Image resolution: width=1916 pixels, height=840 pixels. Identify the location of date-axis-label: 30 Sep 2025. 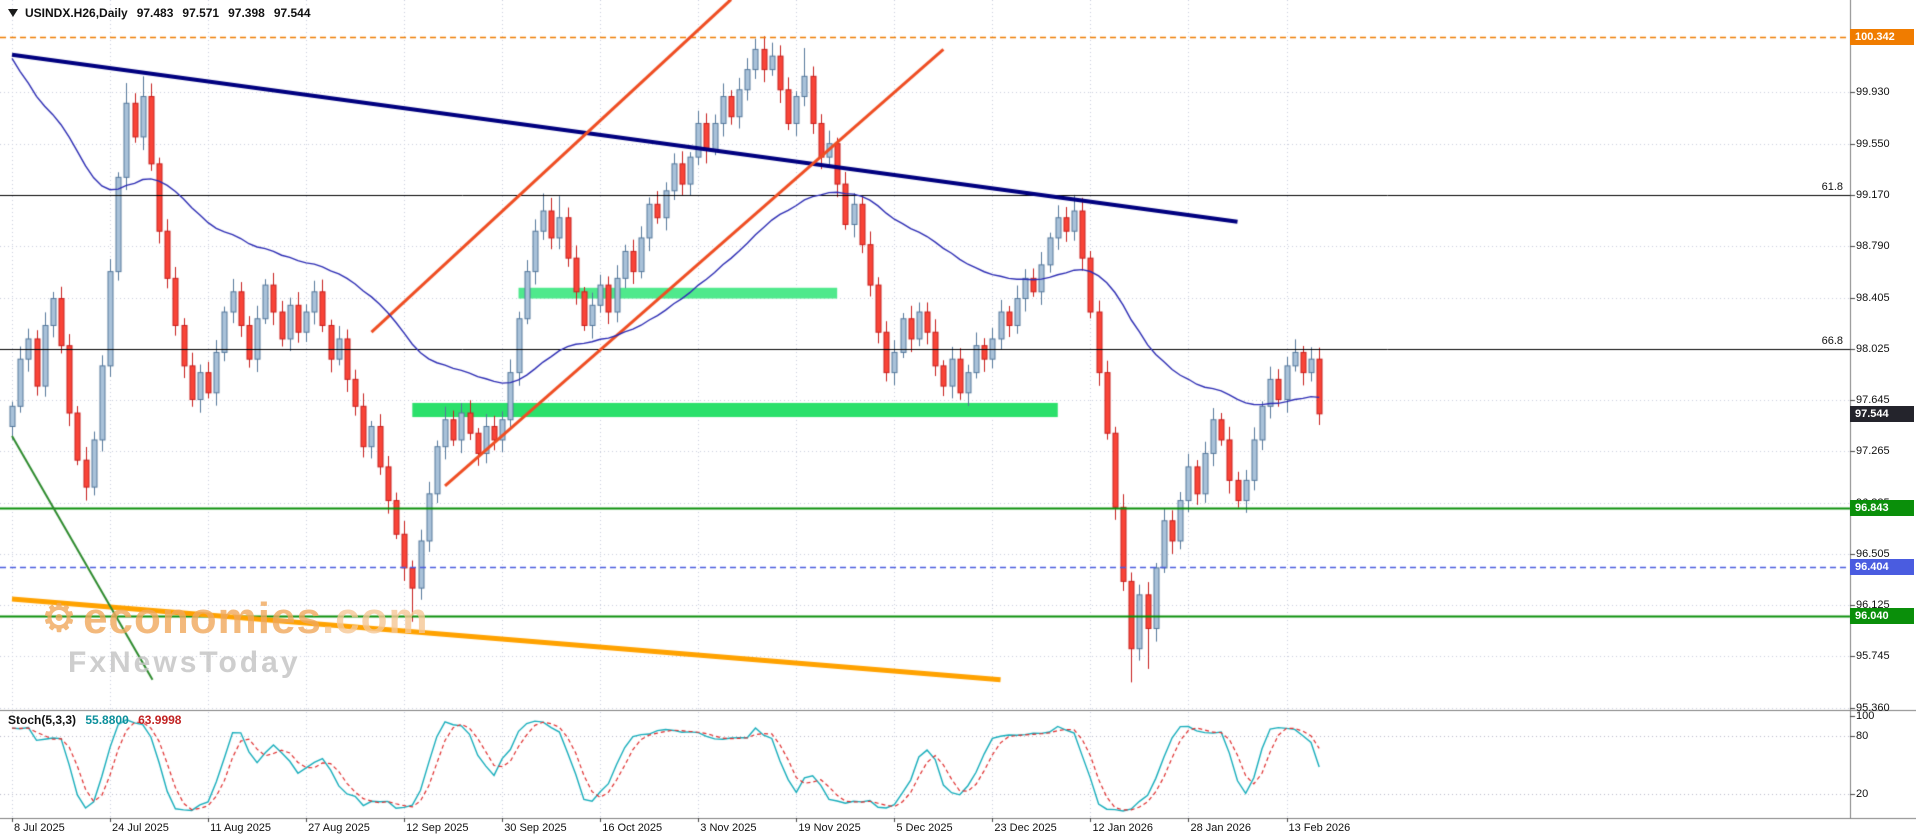
(535, 828).